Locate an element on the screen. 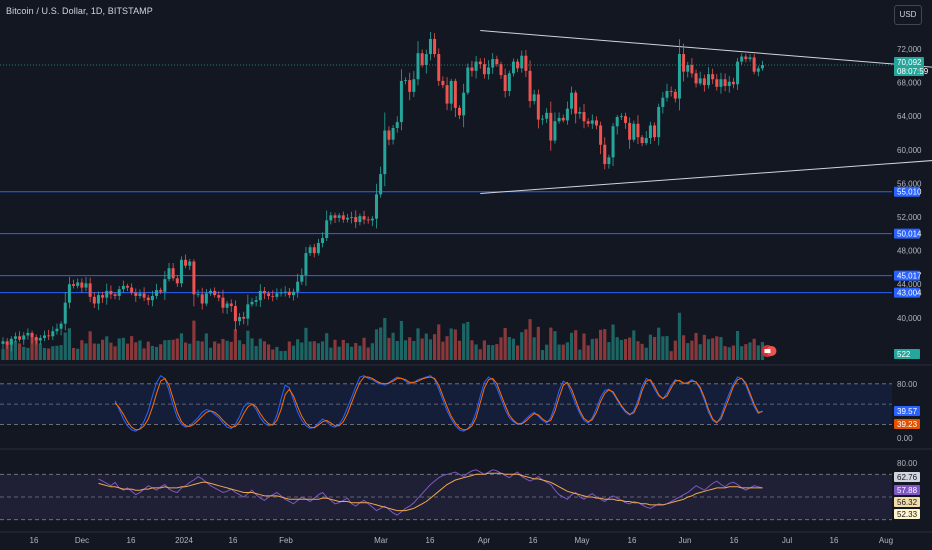  stochastic-k-badge-label: 39.57 is located at coordinates (907, 411).